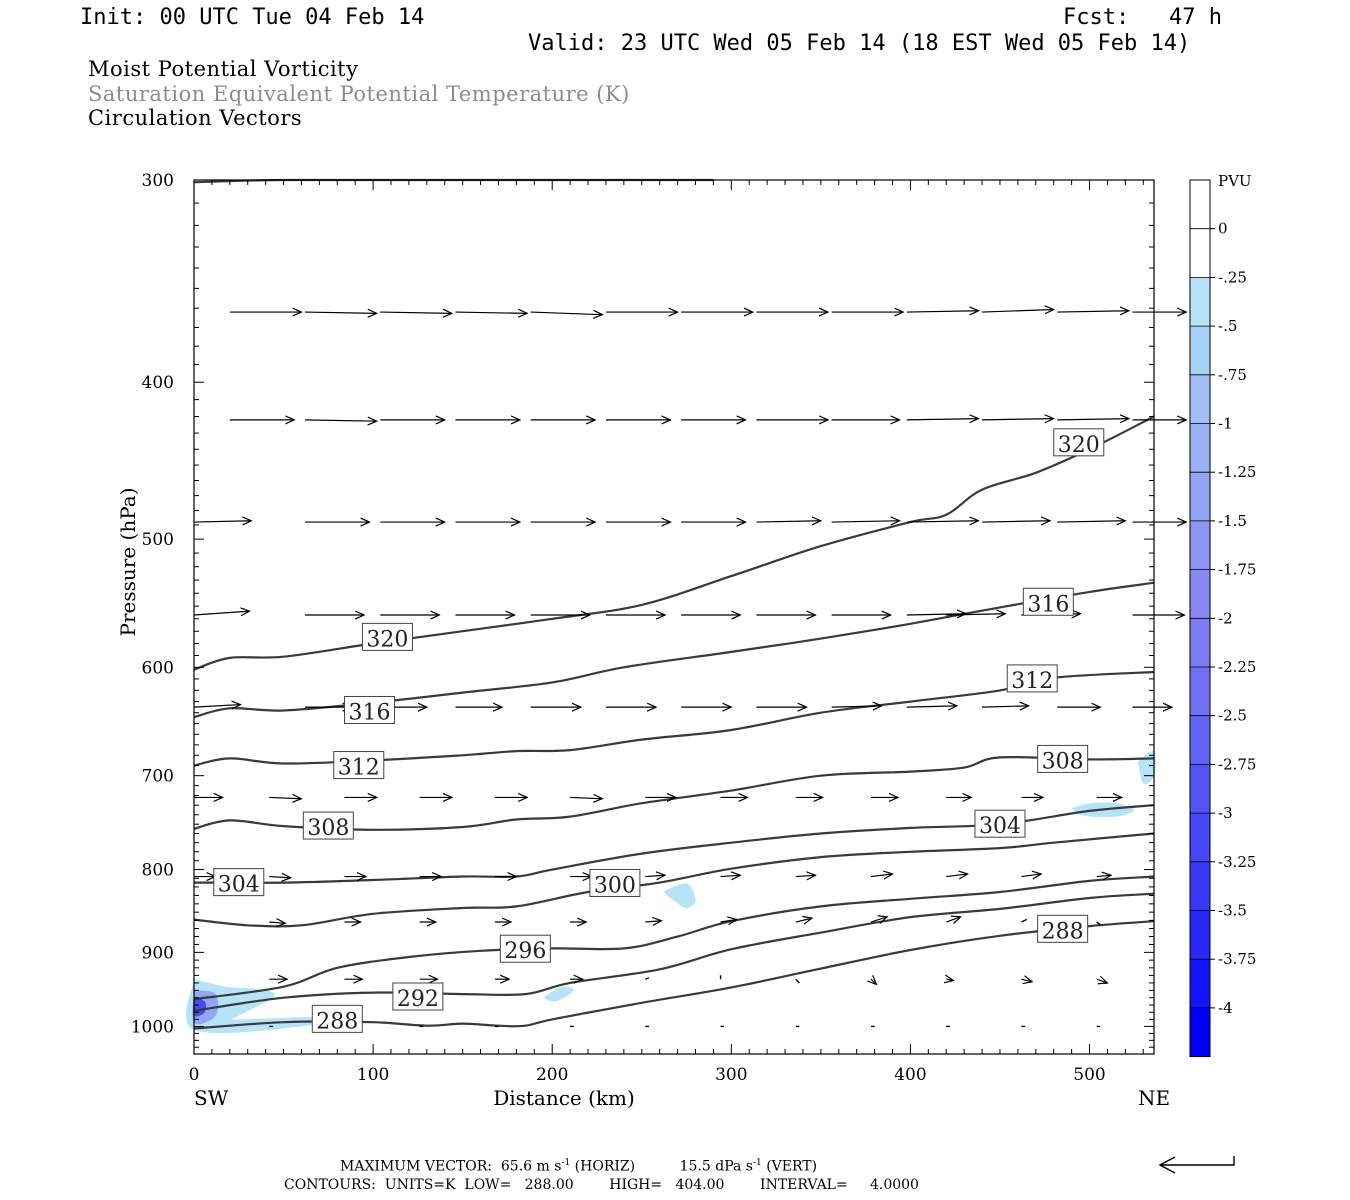 This screenshot has height=1200, width=1350. Describe the element at coordinates (158, 777) in the screenshot. I see `y-tick-label: 700` at that location.